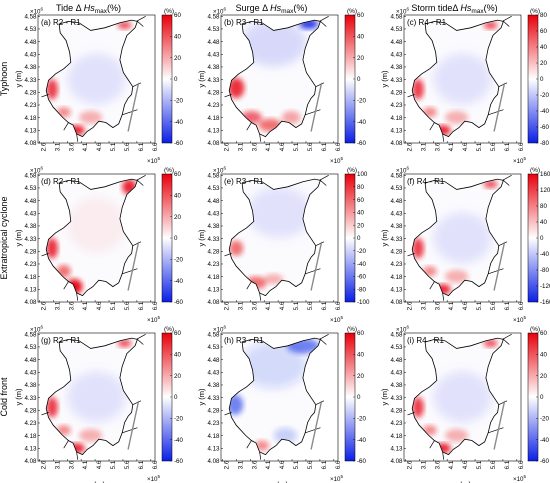 The height and width of the screenshot is (483, 550). Describe the element at coordinates (363, 302) in the screenshot. I see `colorbar-tick-label: -100` at that location.